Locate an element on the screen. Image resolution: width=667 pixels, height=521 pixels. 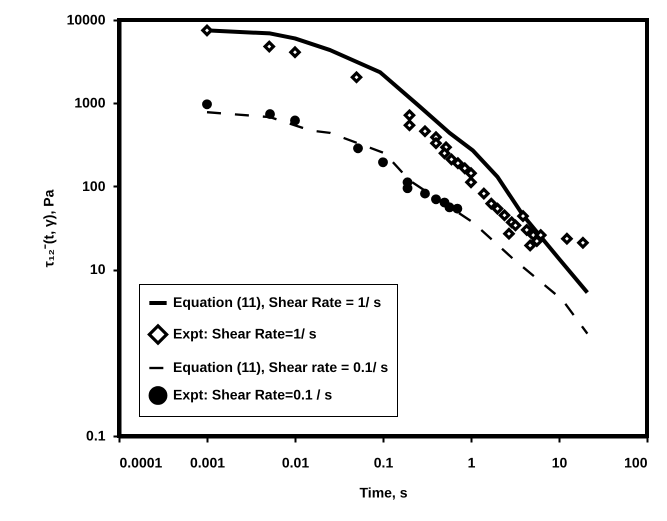
y-tick-label: 10 is located at coordinates (98, 269).